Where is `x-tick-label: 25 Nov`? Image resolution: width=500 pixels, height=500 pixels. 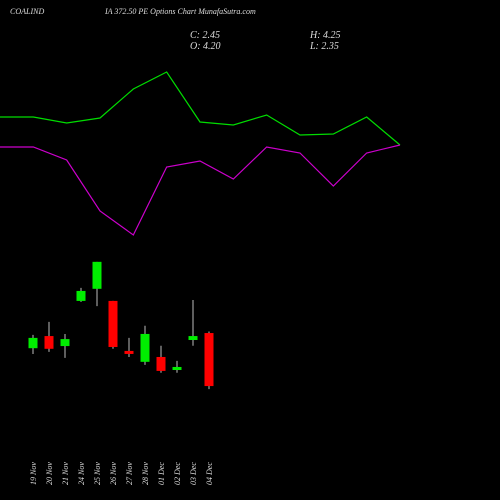
x-tick-label: 25 Nov is located at coordinates (97, 473).